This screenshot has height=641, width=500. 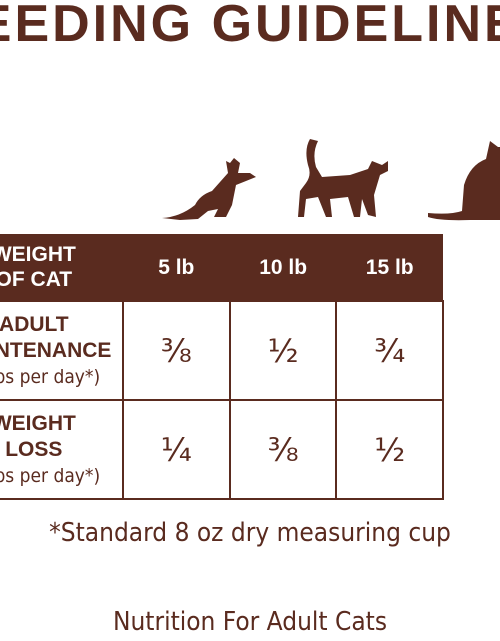 I want to click on row-label: ADULTMAINTENANCE (cups per day*), so click(x=62, y=350).